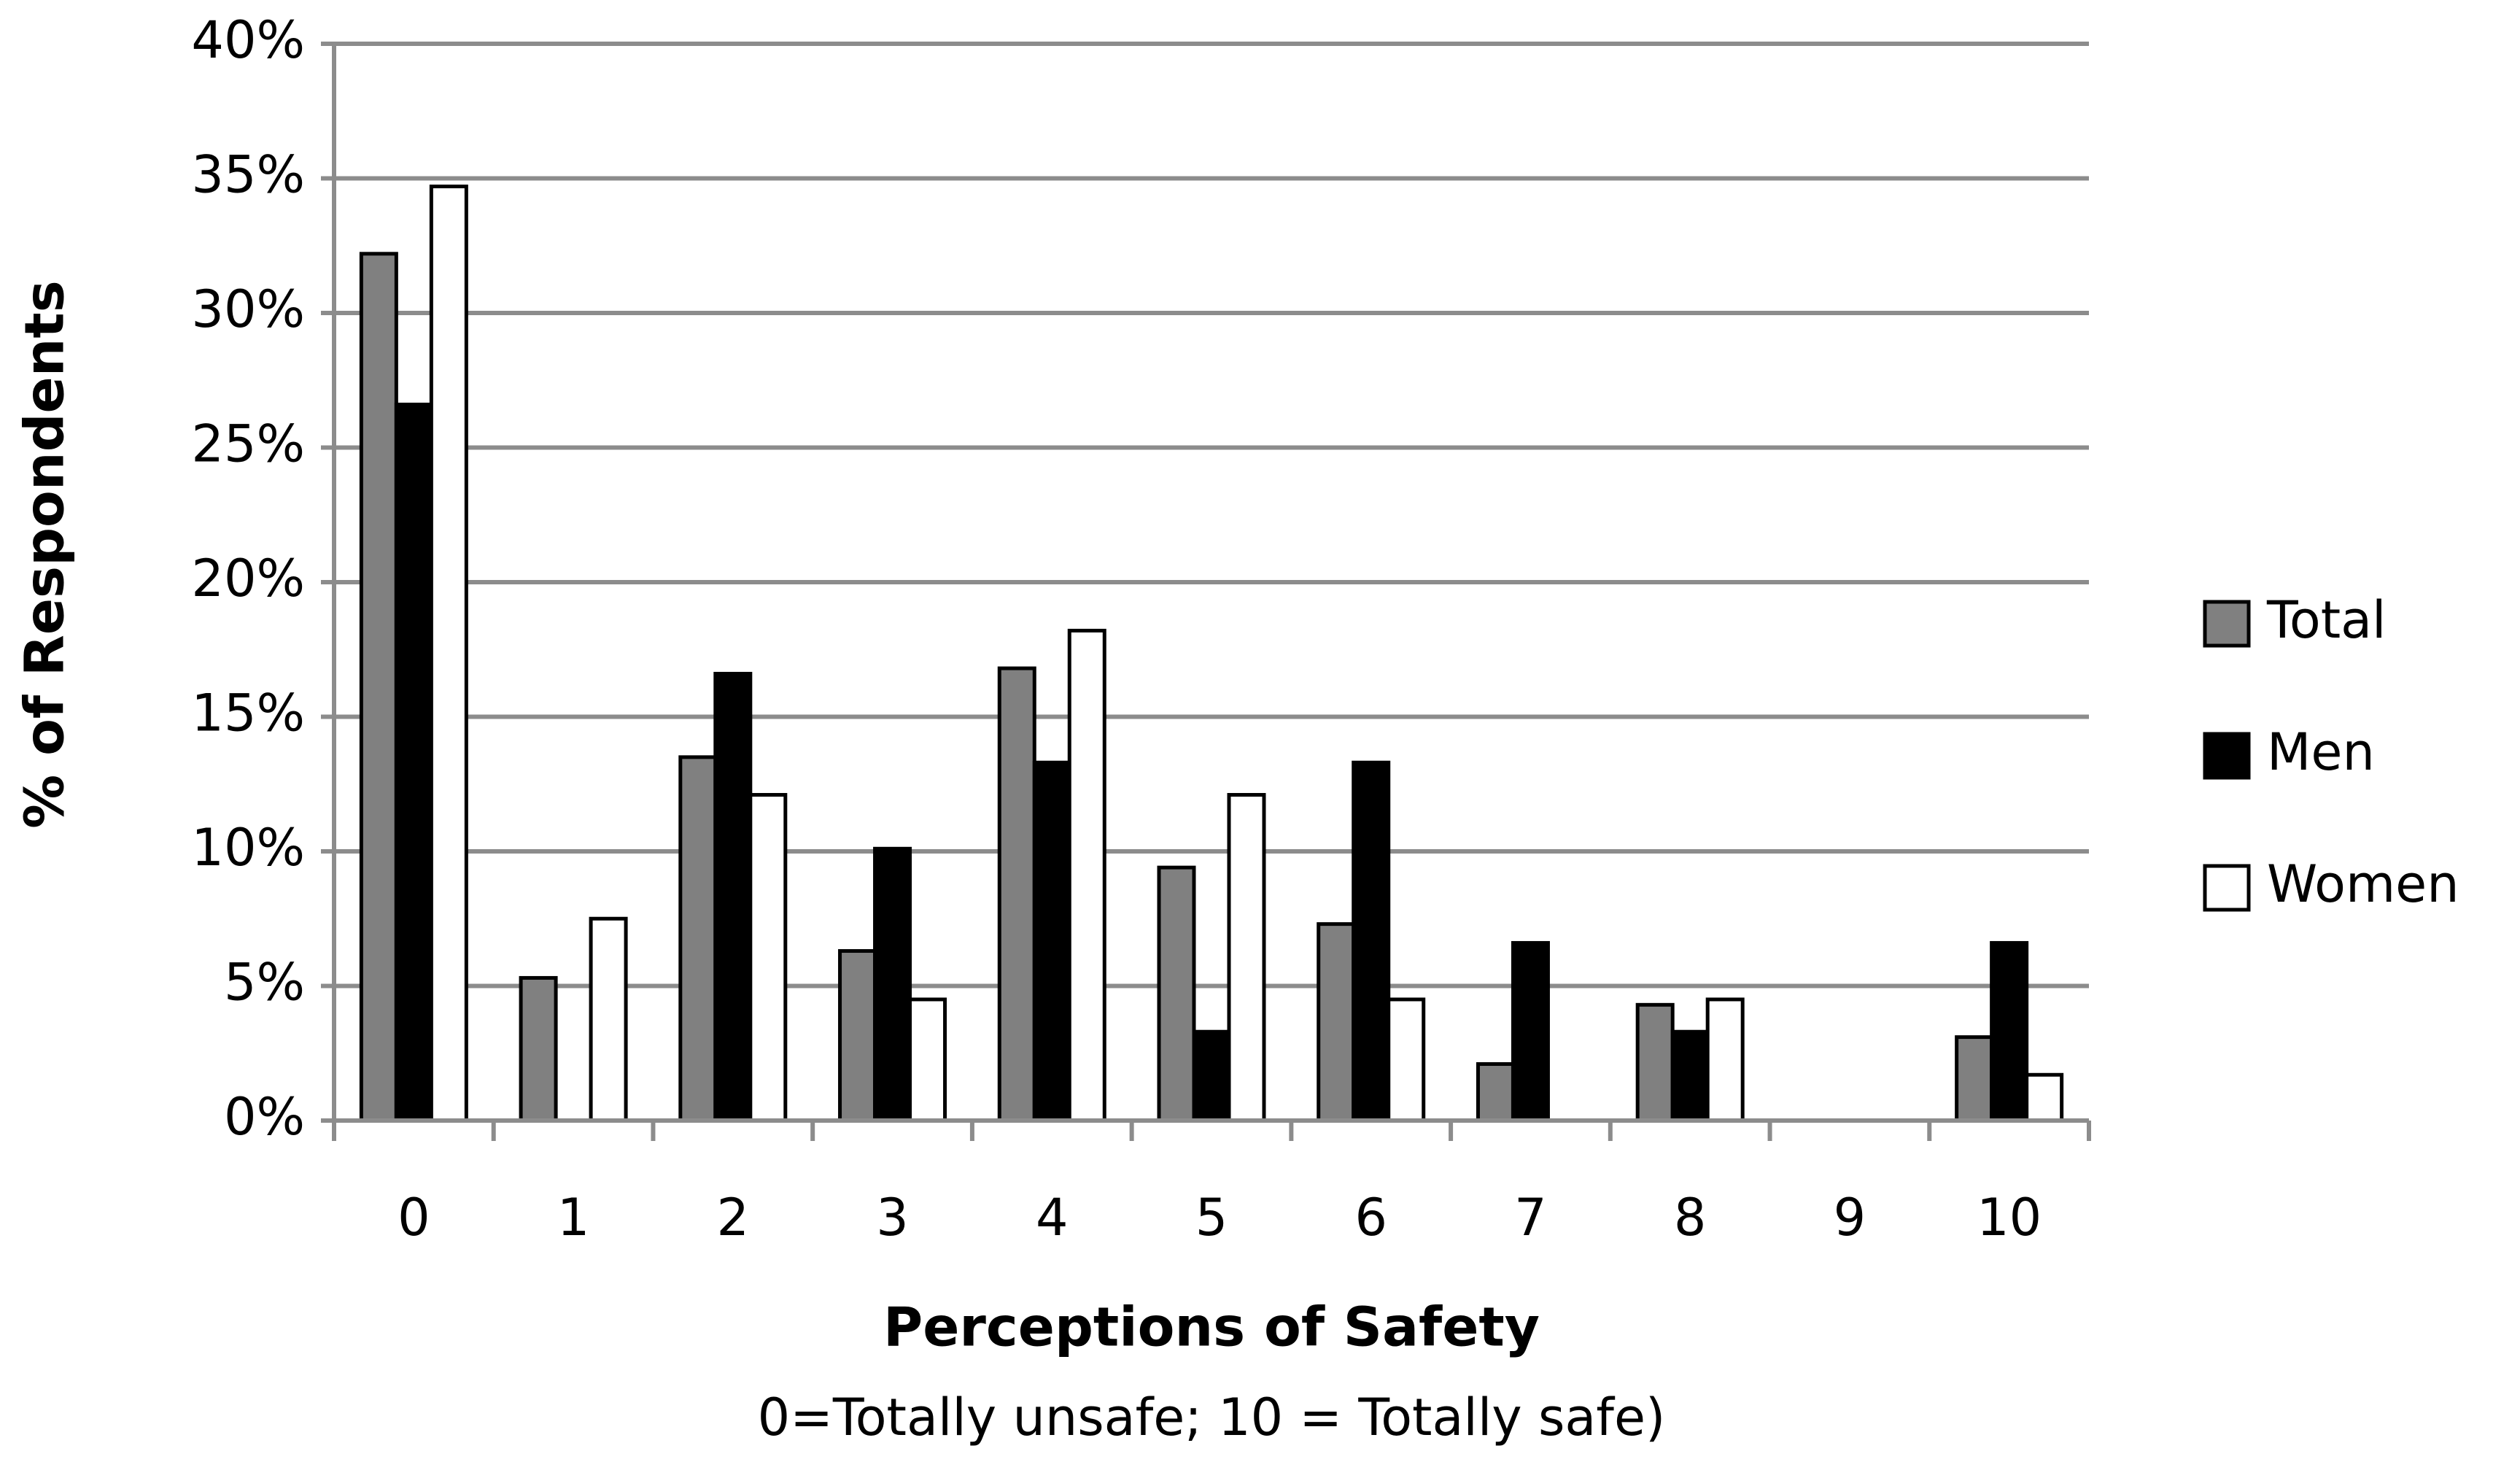  Describe the element at coordinates (1211, 1327) in the screenshot. I see `x-axis-title: Perceptions of Safety` at that location.